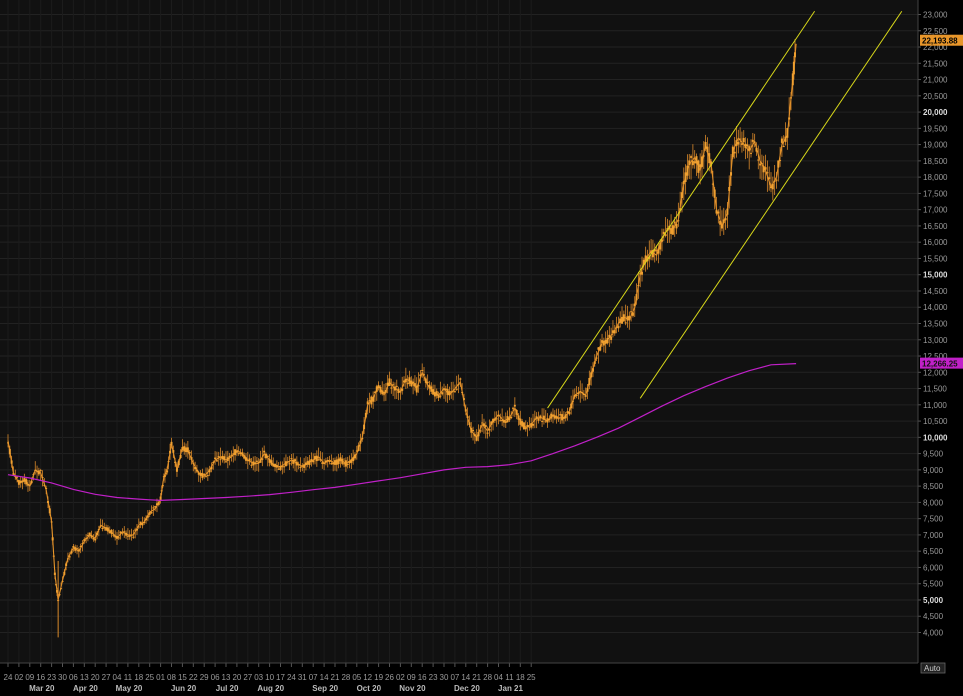  What do you see at coordinates (935, 47) in the screenshot?
I see `price-tick-label: 22,000` at bounding box center [935, 47].